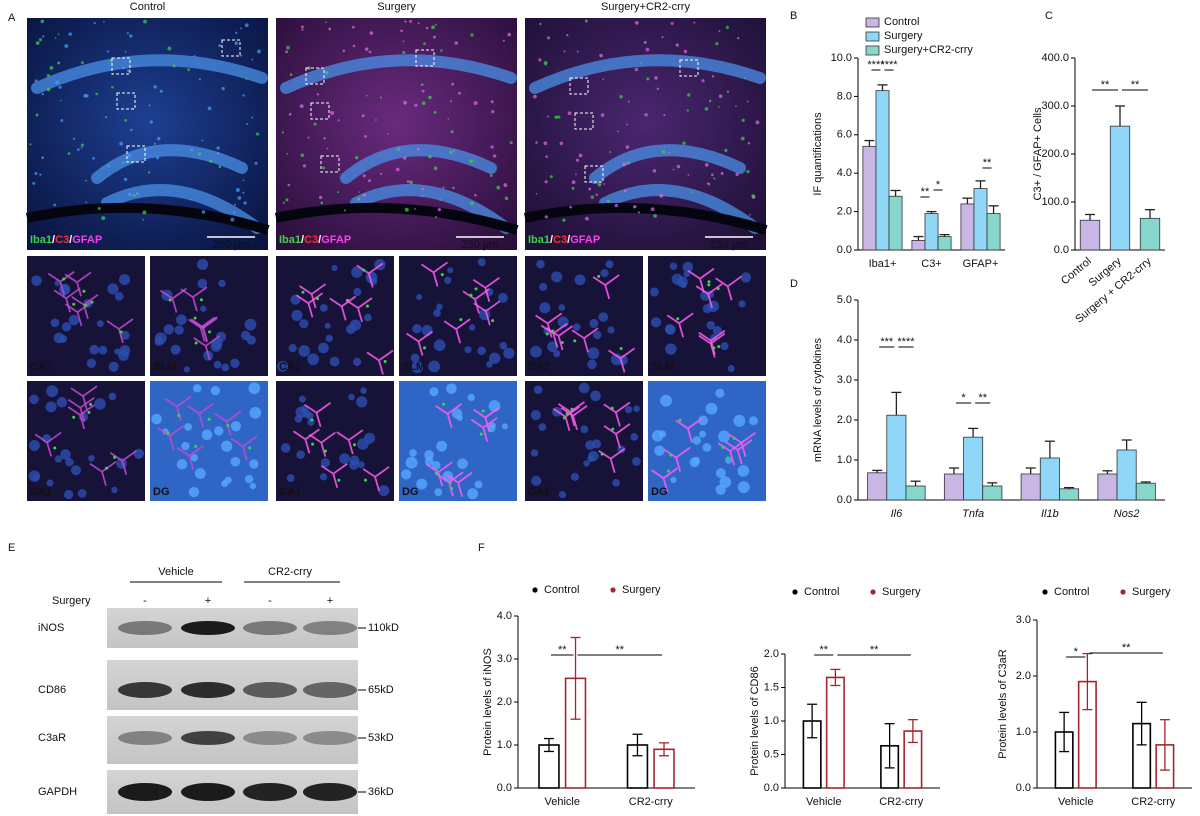 This screenshot has height=816, width=1200. Describe the element at coordinates (290, 367) in the screenshot. I see `region-label: CA2` at that location.